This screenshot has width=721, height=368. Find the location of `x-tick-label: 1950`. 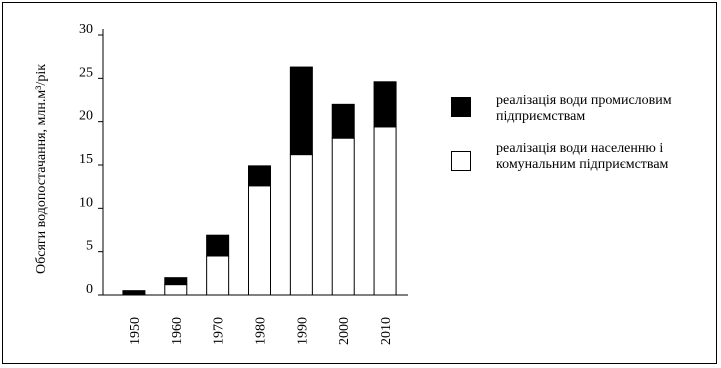

x-tick-label: 1950 is located at coordinates (135, 331).